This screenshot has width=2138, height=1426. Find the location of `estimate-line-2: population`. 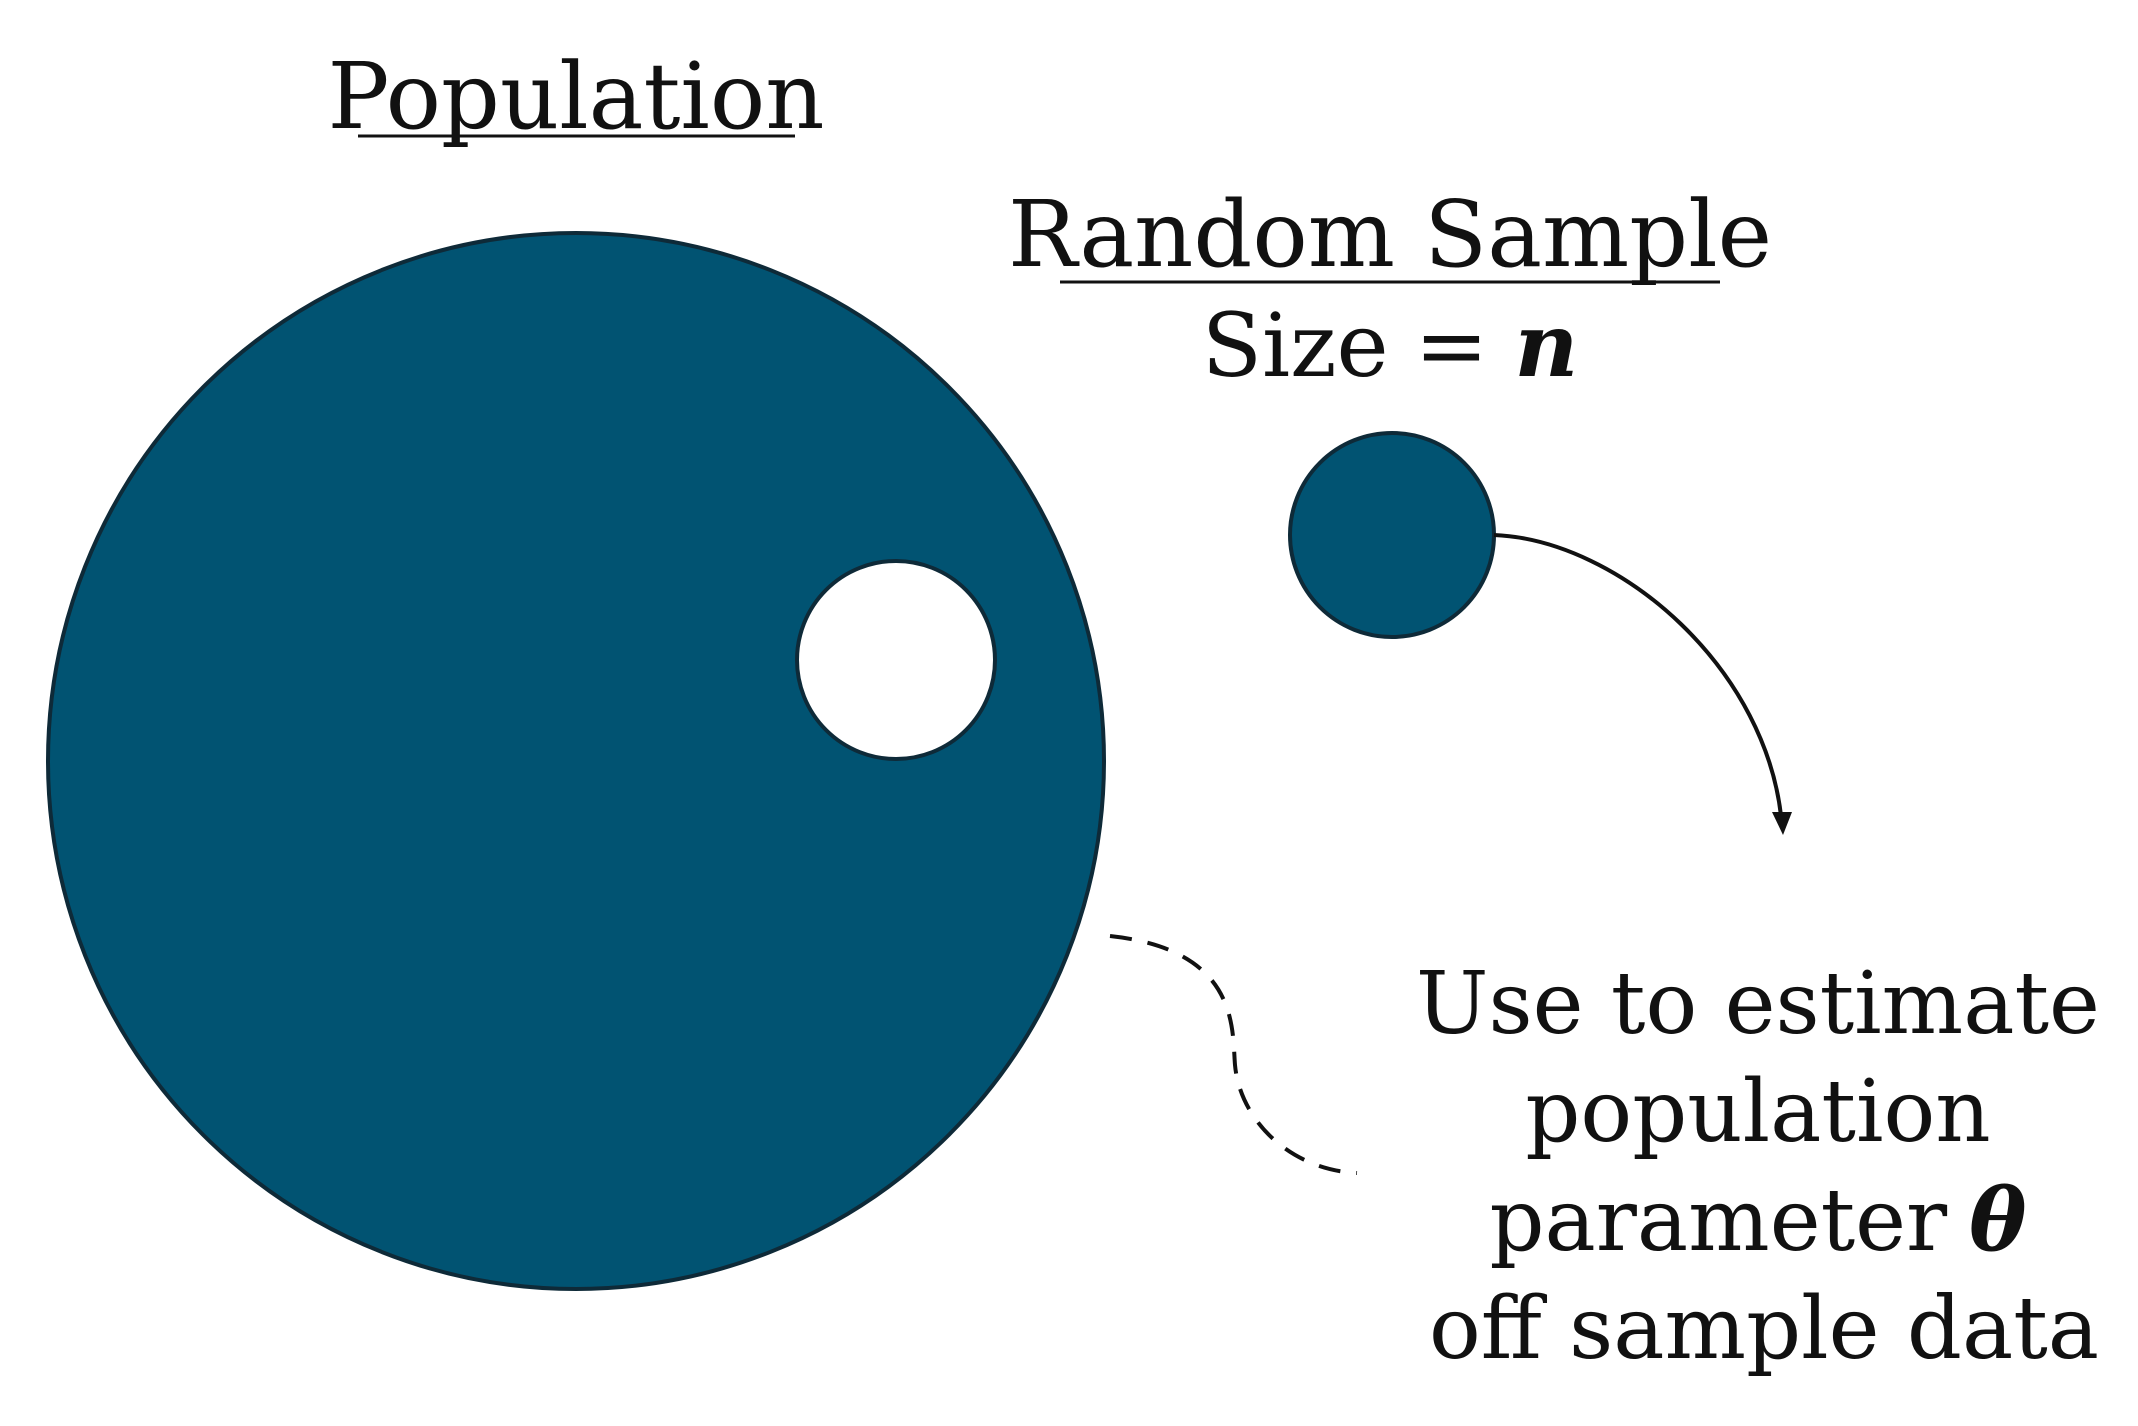

estimate-line-2: population is located at coordinates (1757, 1112).